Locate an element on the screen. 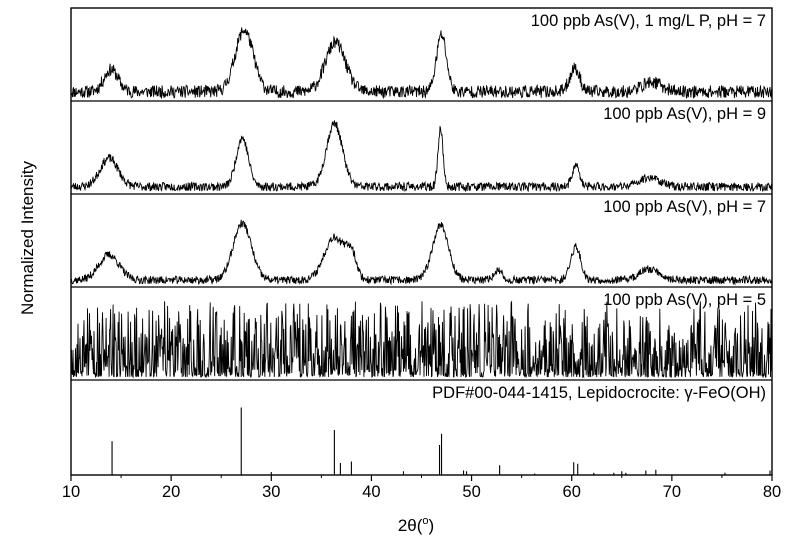 The width and height of the screenshot is (787, 541). panel-label-1: 100 ppb As(V), 1 mg/L P, pH = 7 is located at coordinates (648, 21).